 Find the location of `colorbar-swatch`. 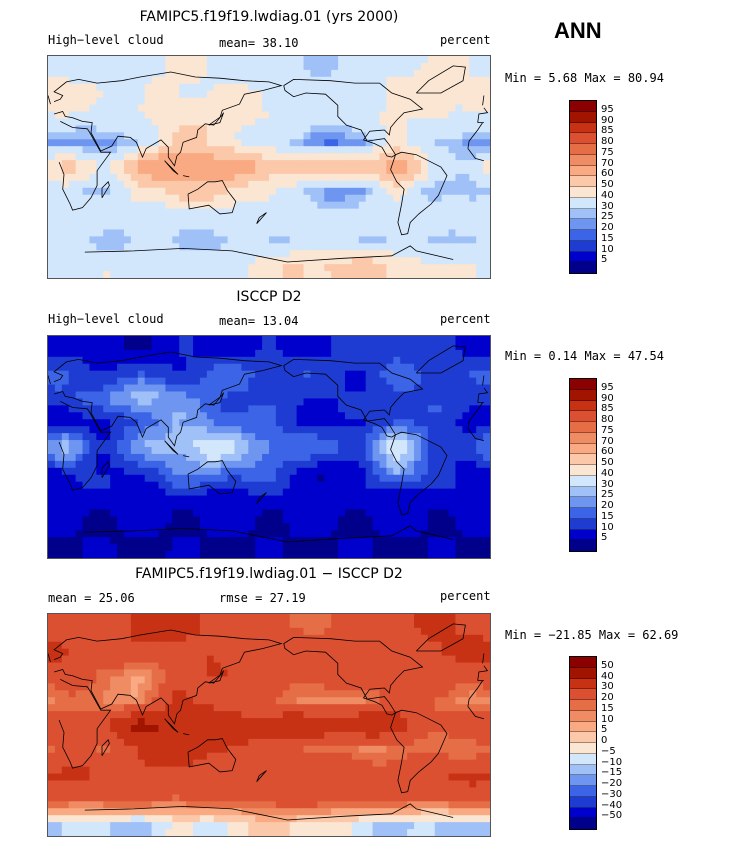

colorbar-swatch is located at coordinates (583, 524).